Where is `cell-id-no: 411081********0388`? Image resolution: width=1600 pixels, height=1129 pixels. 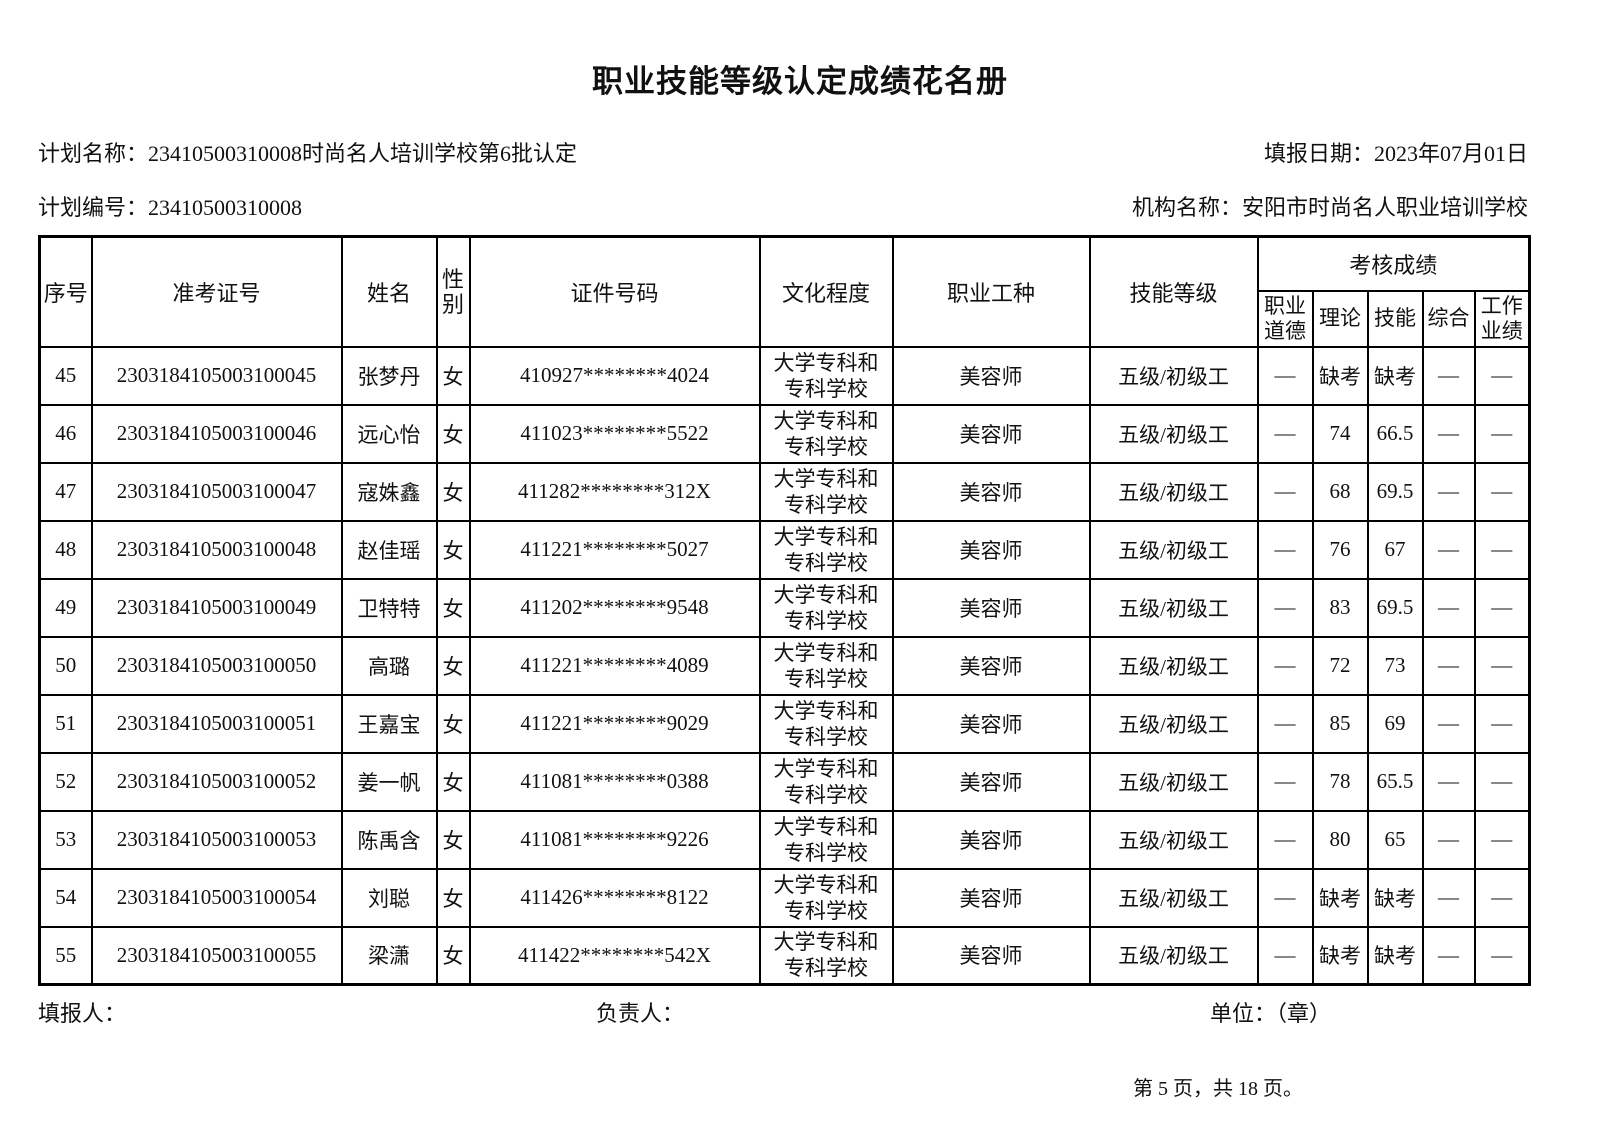
cell-id-no: 411081********0388 is located at coordinates (614, 781).